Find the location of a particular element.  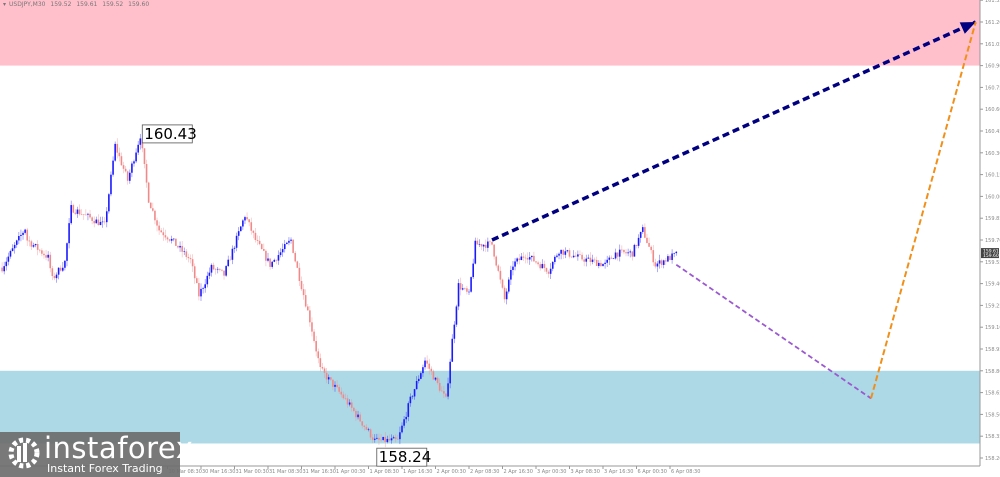

logo-gear-icon is located at coordinates (24, 453).